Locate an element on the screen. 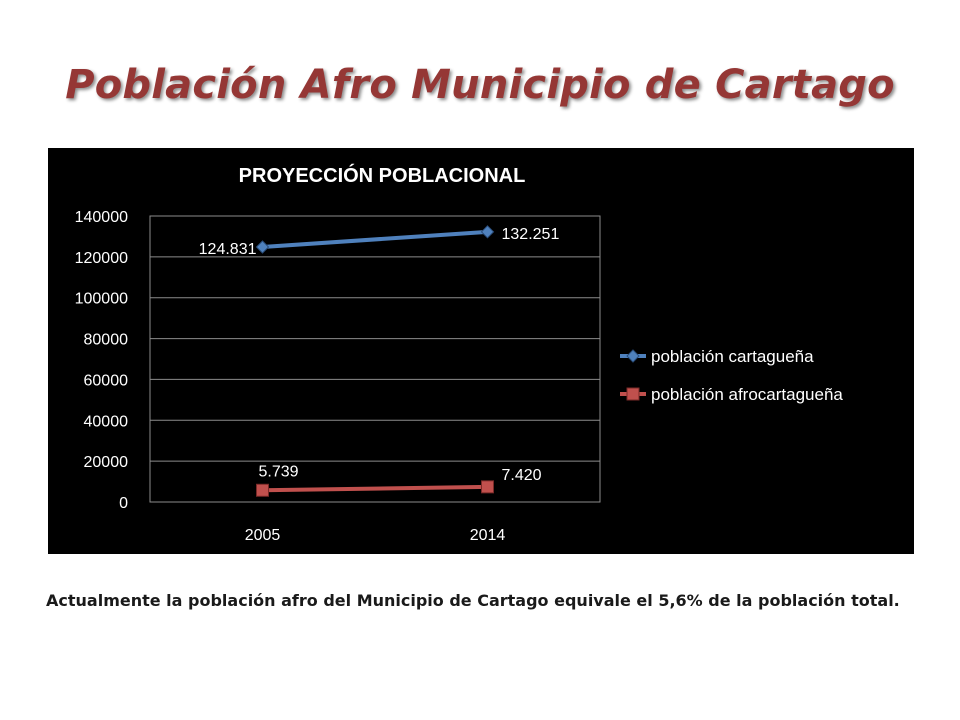 This screenshot has height=720, width=960. y-tick-label: 80000 is located at coordinates (106, 340).